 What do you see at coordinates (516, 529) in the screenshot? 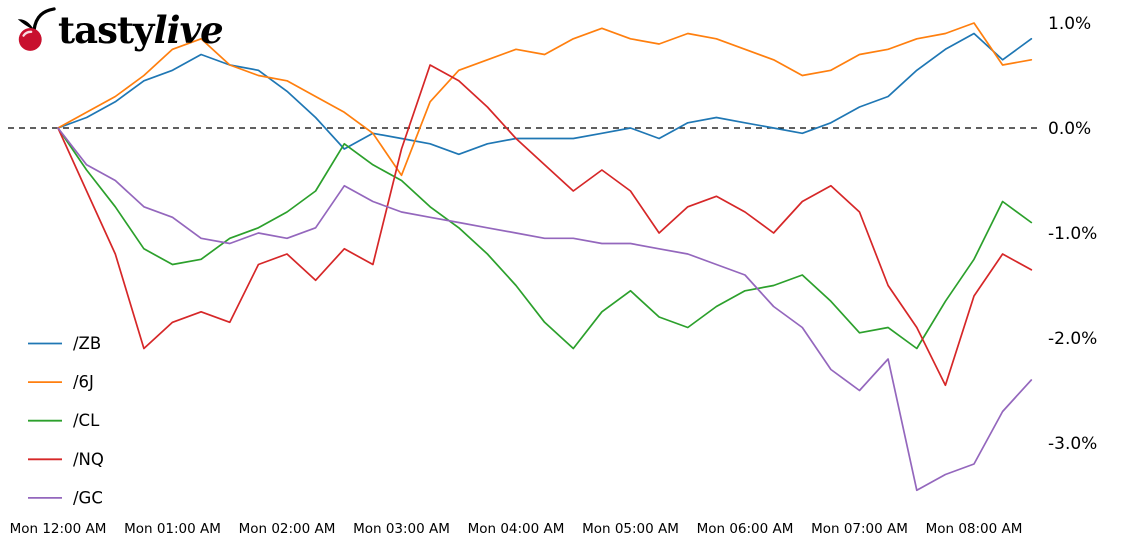
I see `x-tick-label: Mon 04:00 AM` at bounding box center [516, 529].